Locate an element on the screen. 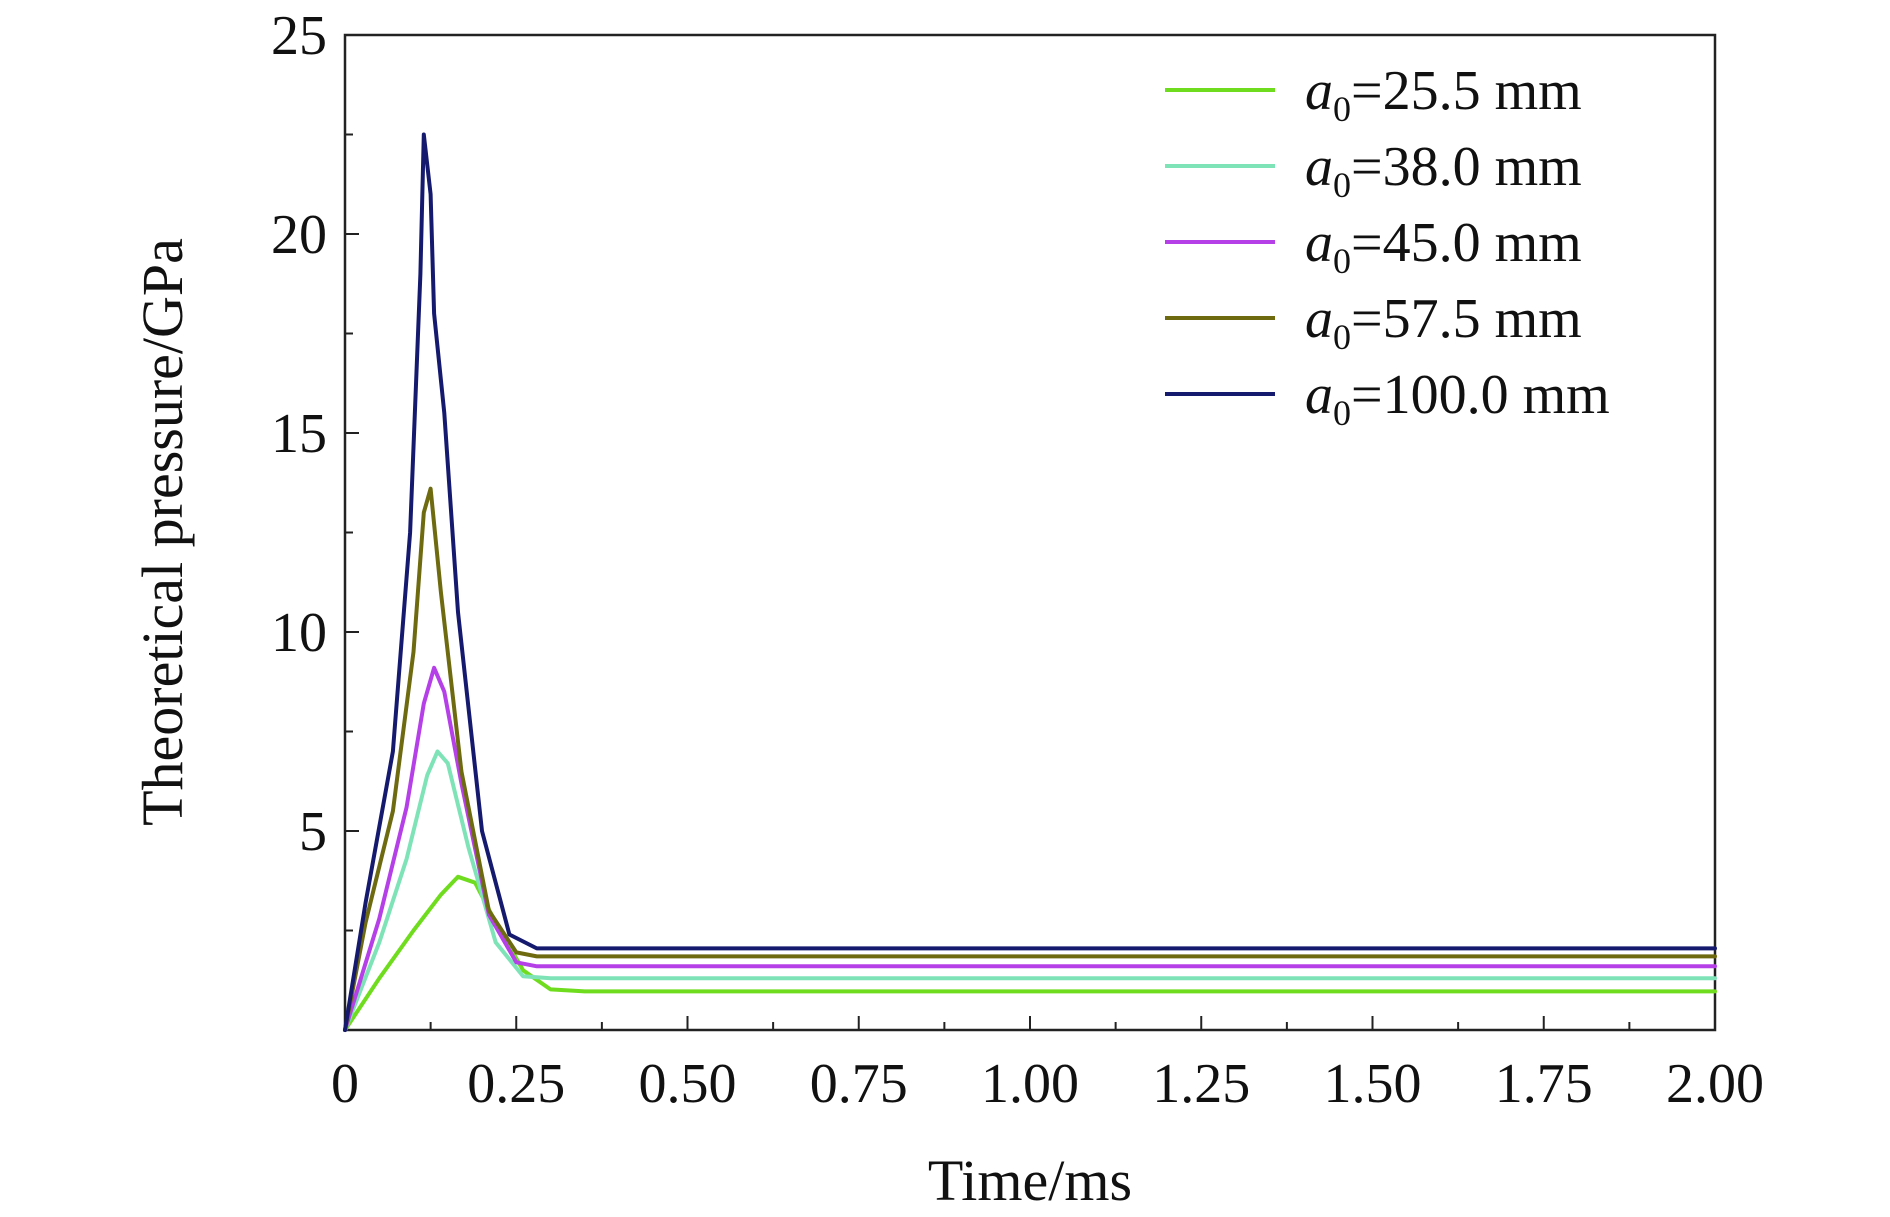 This screenshot has width=1890, height=1217. x-tick-label: 0.75 is located at coordinates (859, 1084).